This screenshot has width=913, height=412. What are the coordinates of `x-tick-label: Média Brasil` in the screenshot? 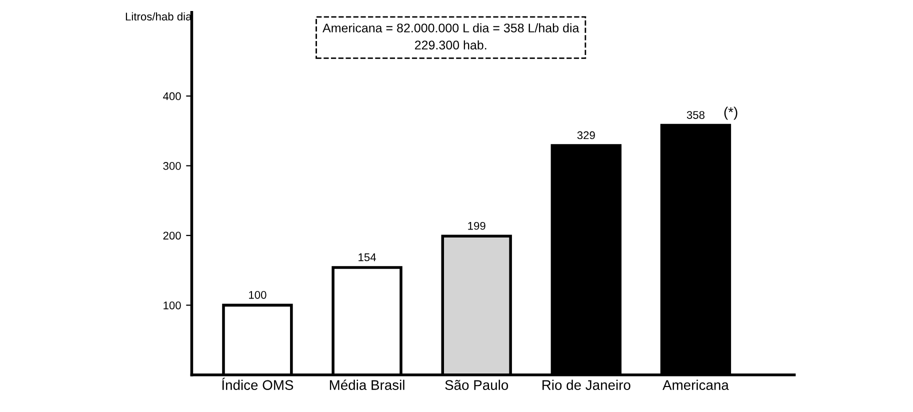 It's located at (367, 385).